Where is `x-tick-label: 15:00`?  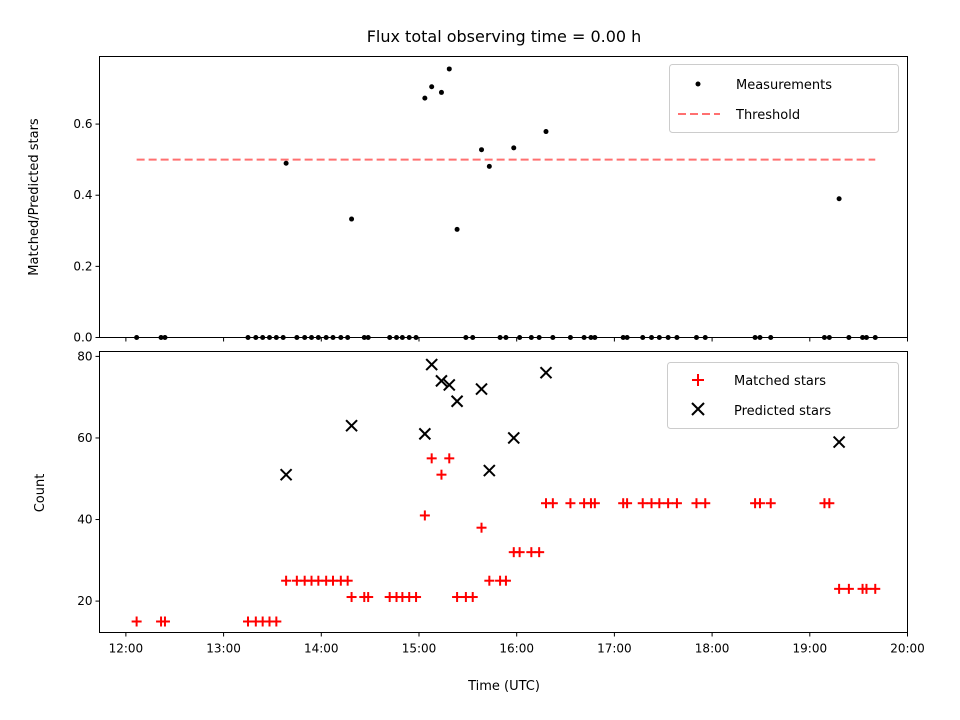
x-tick-label: 15:00 is located at coordinates (419, 649).